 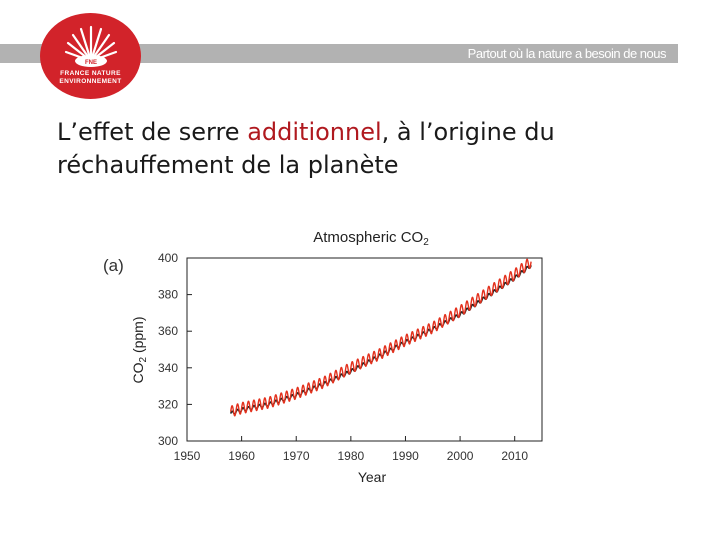 I want to click on x-tick-label: 1950, so click(x=187, y=456).